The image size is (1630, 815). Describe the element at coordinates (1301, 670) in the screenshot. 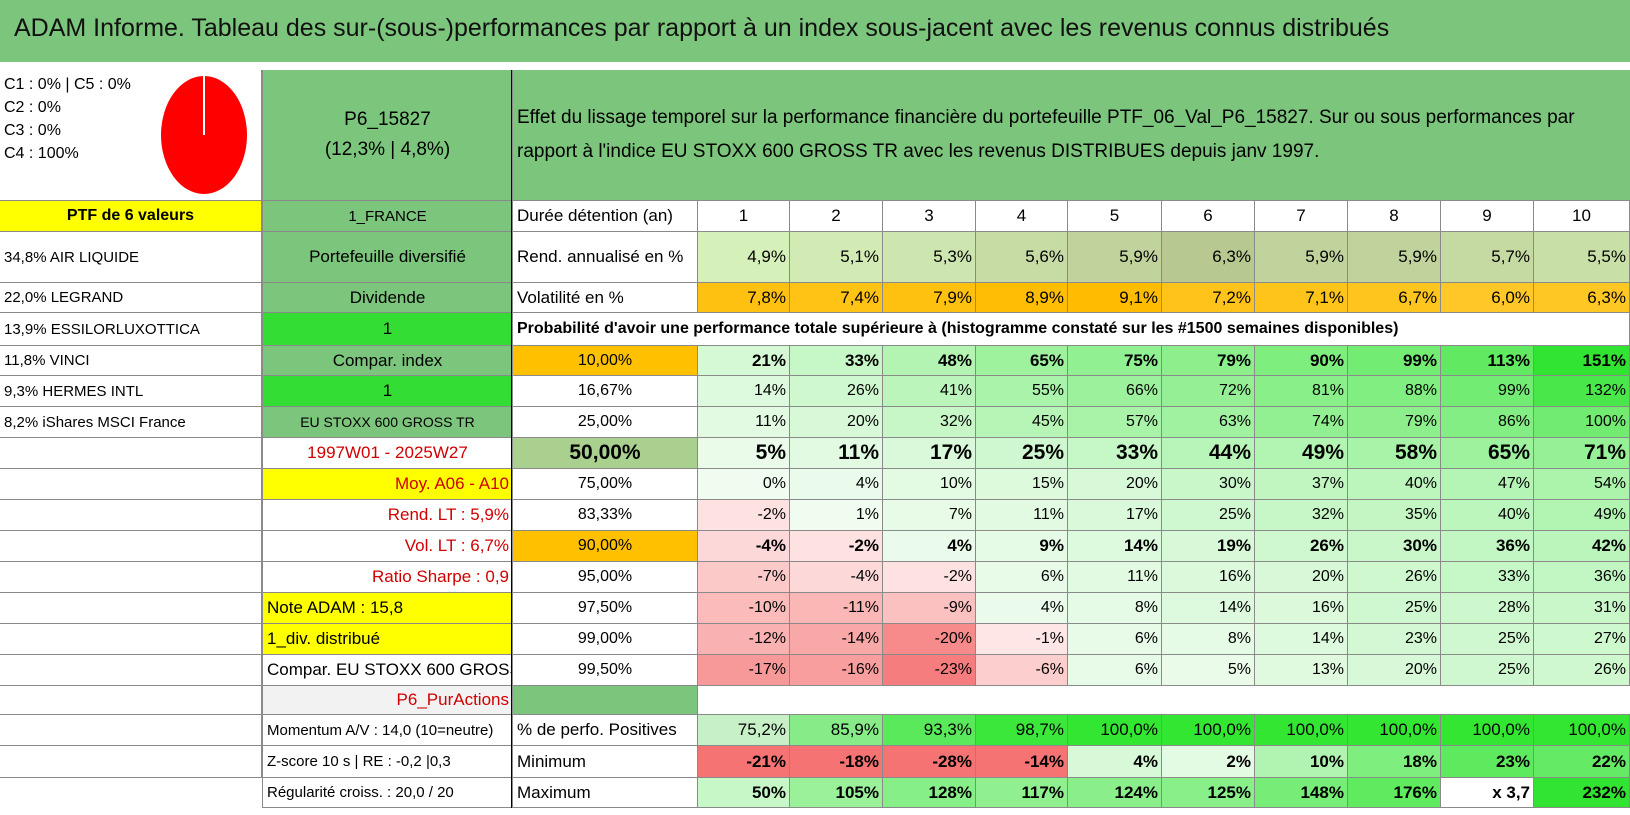

I see `probability-value: 13%` at that location.